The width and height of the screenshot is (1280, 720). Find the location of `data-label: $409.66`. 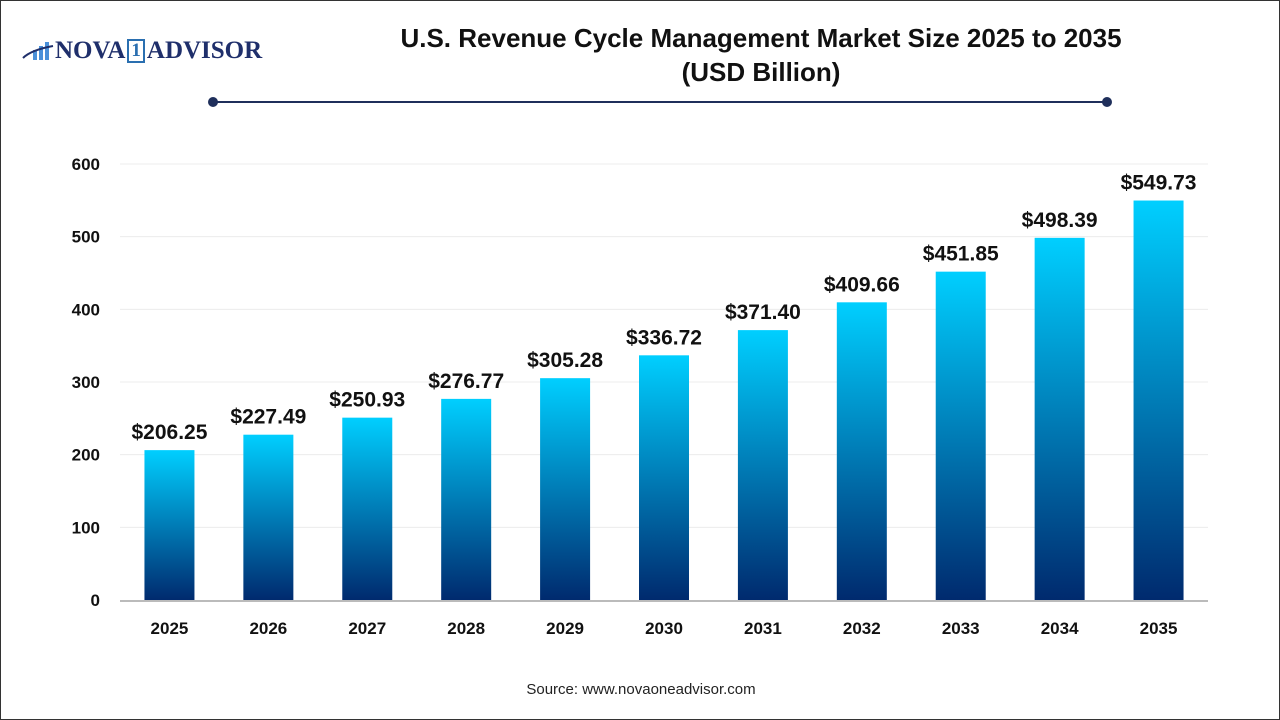

data-label: $409.66 is located at coordinates (862, 284).